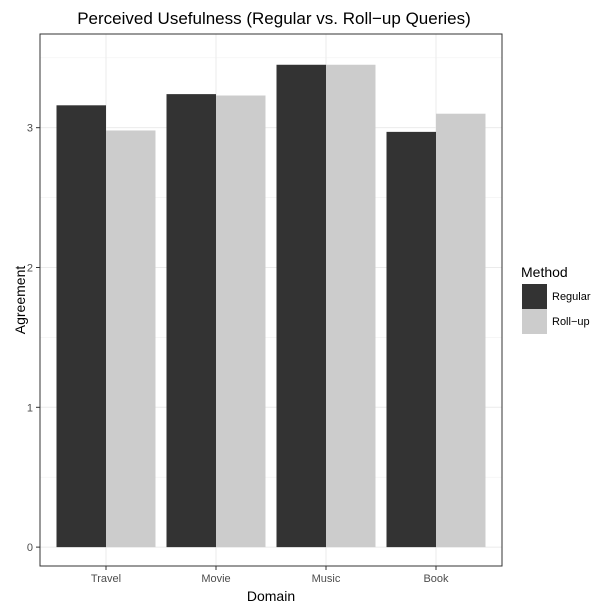 This screenshot has width=597, height=606. What do you see at coordinates (461, 330) in the screenshot?
I see `bar-rollup-book` at bounding box center [461, 330].